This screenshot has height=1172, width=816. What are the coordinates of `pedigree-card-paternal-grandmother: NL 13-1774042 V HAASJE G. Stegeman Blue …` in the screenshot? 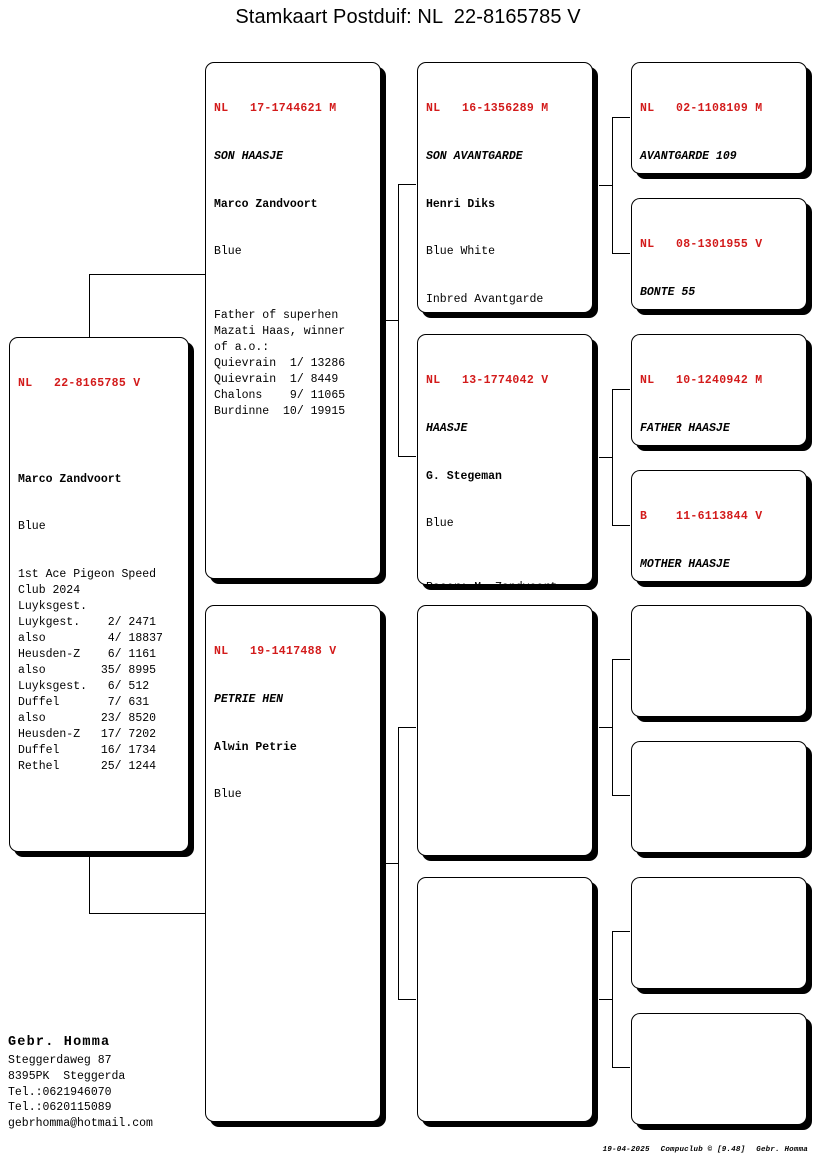 It's located at (505, 459).